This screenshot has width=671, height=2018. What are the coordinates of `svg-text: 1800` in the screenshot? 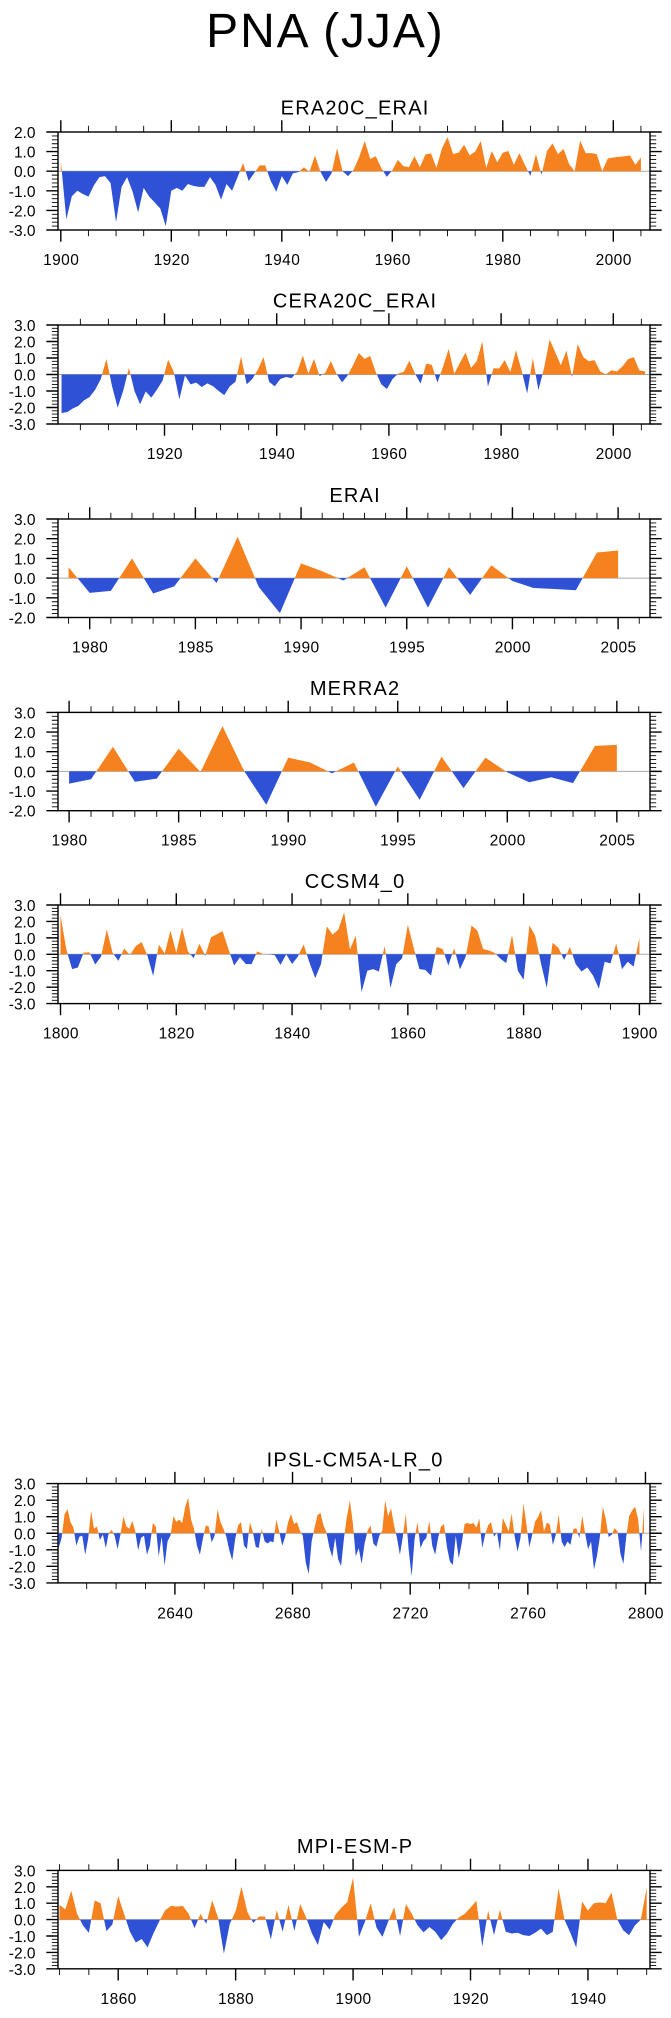 It's located at (61, 1033).